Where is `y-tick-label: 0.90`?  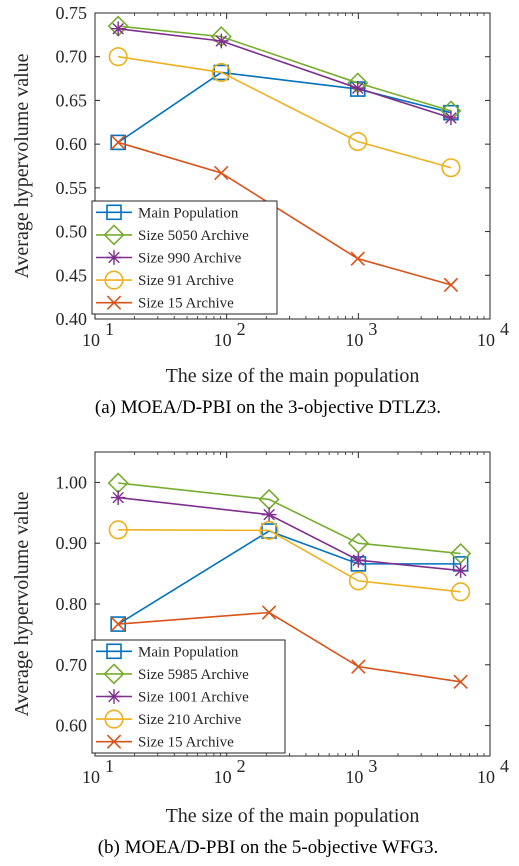 y-tick-label: 0.90 is located at coordinates (72, 543).